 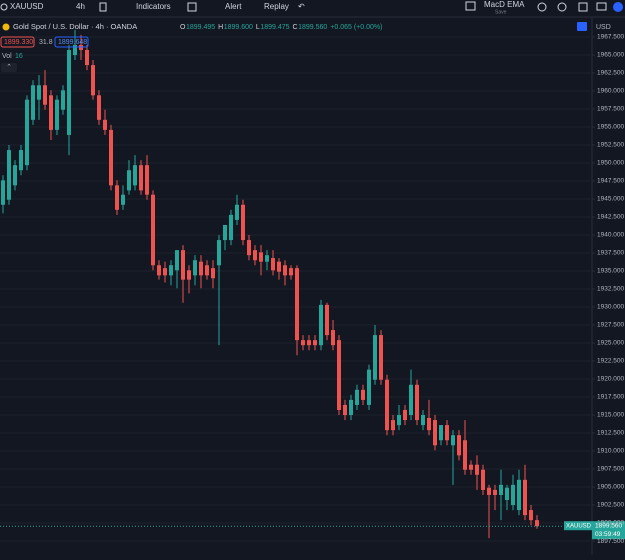 What do you see at coordinates (610, 37) in the screenshot?
I see `y-tick-label: 1967.500` at bounding box center [610, 37].